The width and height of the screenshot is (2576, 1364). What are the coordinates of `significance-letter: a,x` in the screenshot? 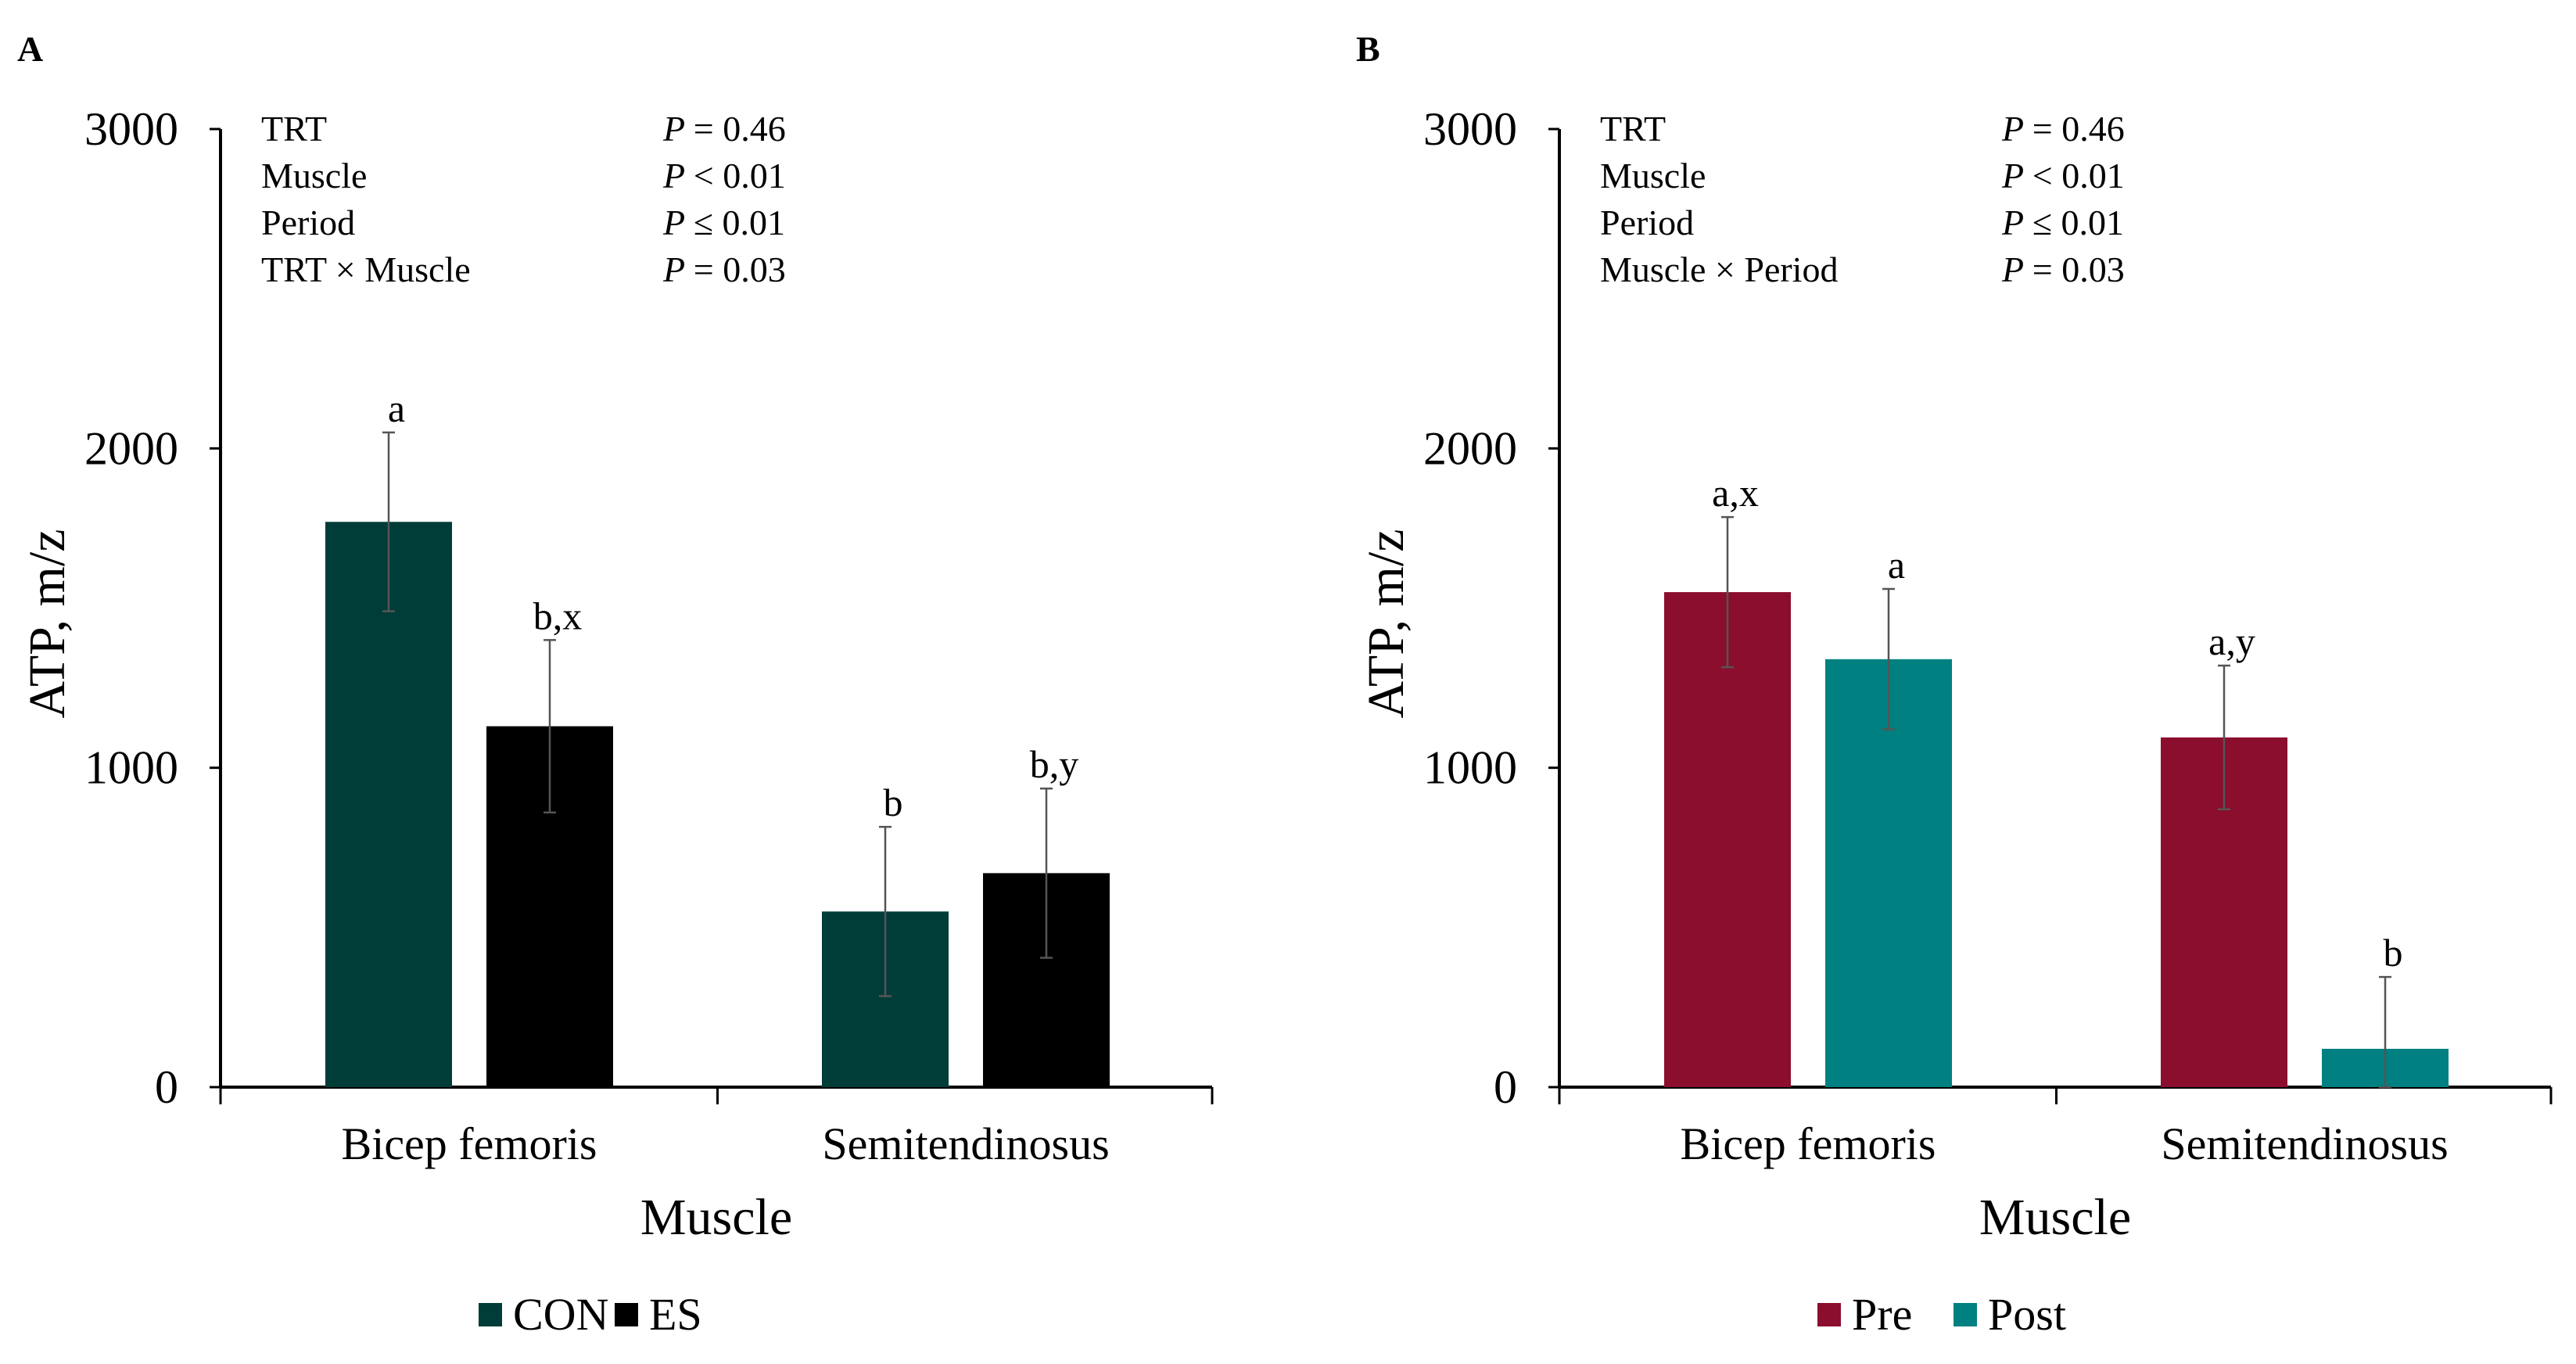 It's located at (1735, 493).